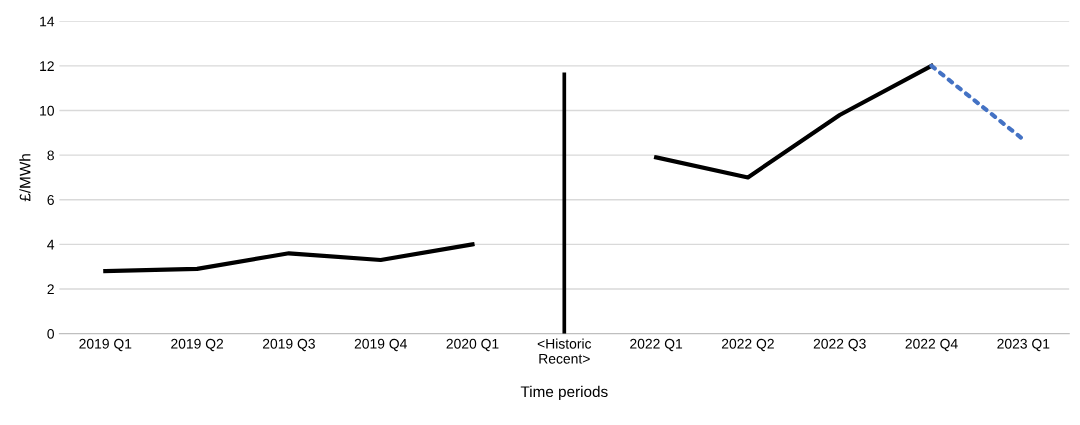 The image size is (1080, 425). Describe the element at coordinates (747, 345) in the screenshot. I see `x-tick-label: 2022 Q2` at that location.